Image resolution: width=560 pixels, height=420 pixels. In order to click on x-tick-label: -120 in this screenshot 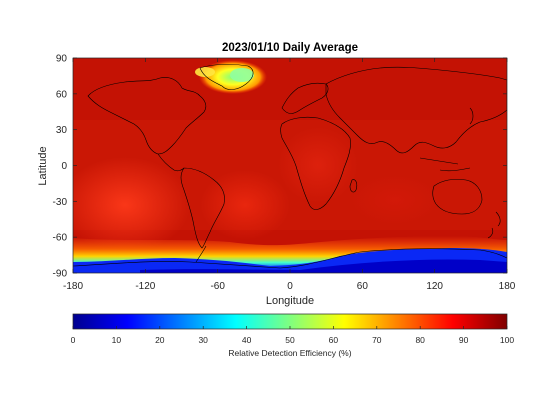, I will do `click(145, 286)`.